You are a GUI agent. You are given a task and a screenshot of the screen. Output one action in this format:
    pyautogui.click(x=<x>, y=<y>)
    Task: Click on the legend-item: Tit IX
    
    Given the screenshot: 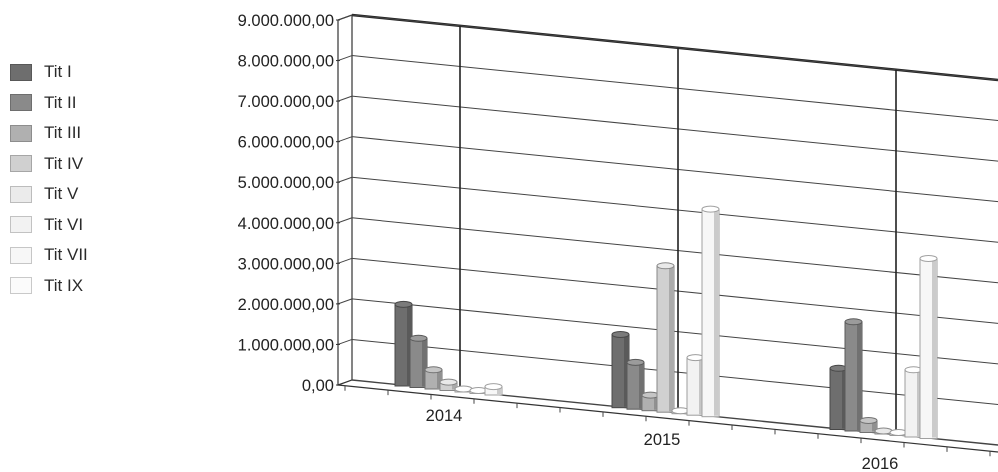 What is the action you would take?
    pyautogui.click(x=49, y=286)
    